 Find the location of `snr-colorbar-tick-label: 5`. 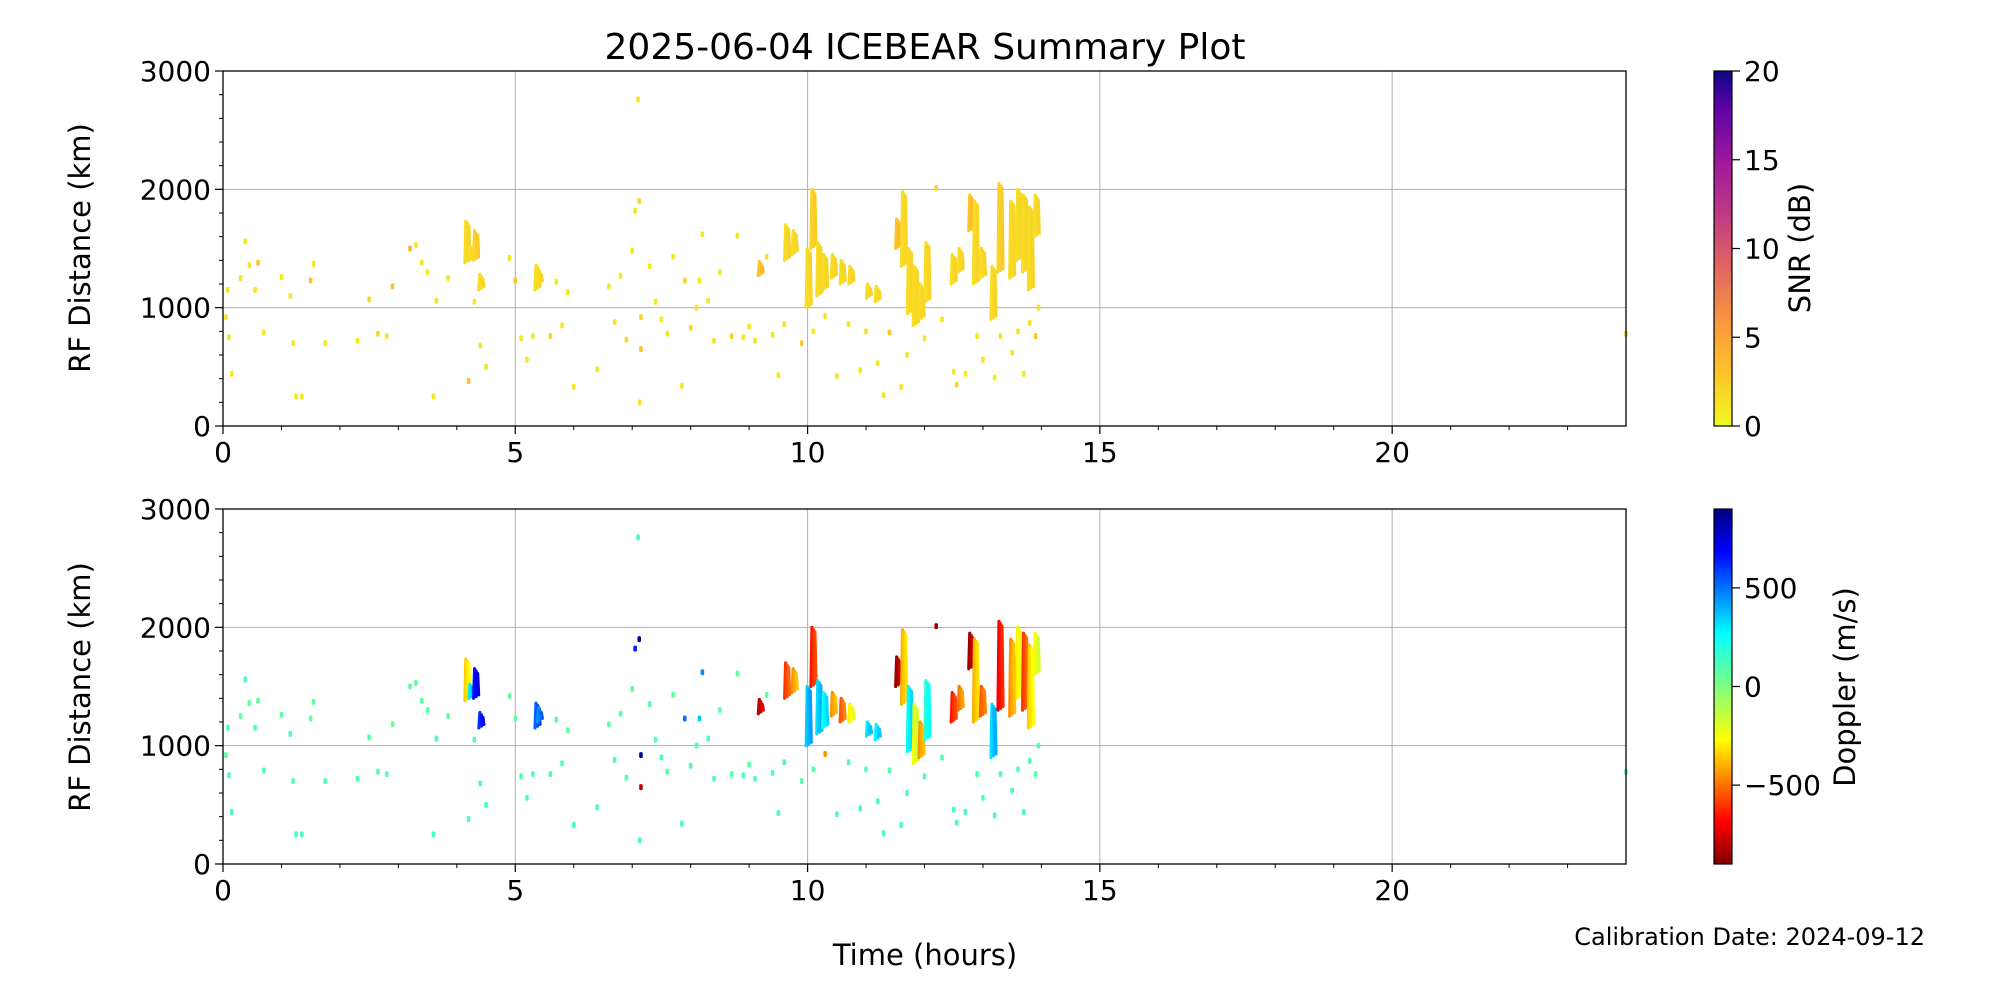

snr-colorbar-tick-label: 5 is located at coordinates (1753, 337).